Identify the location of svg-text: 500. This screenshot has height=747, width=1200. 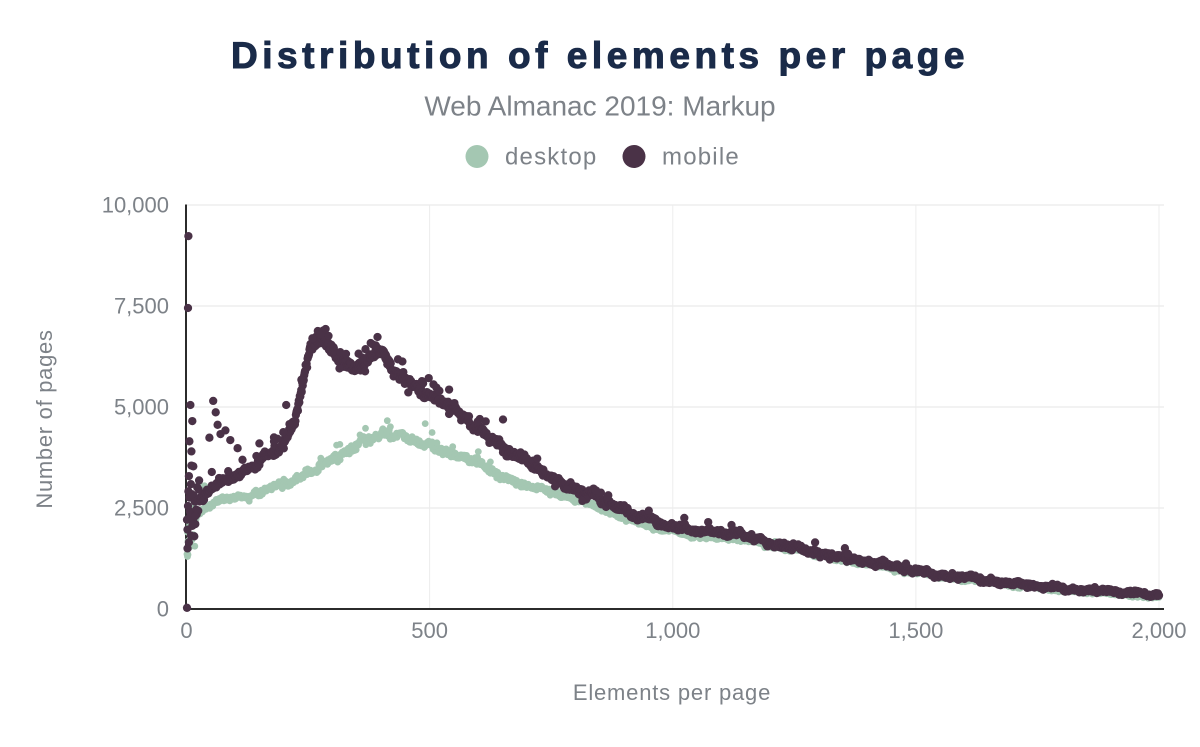
(429, 630).